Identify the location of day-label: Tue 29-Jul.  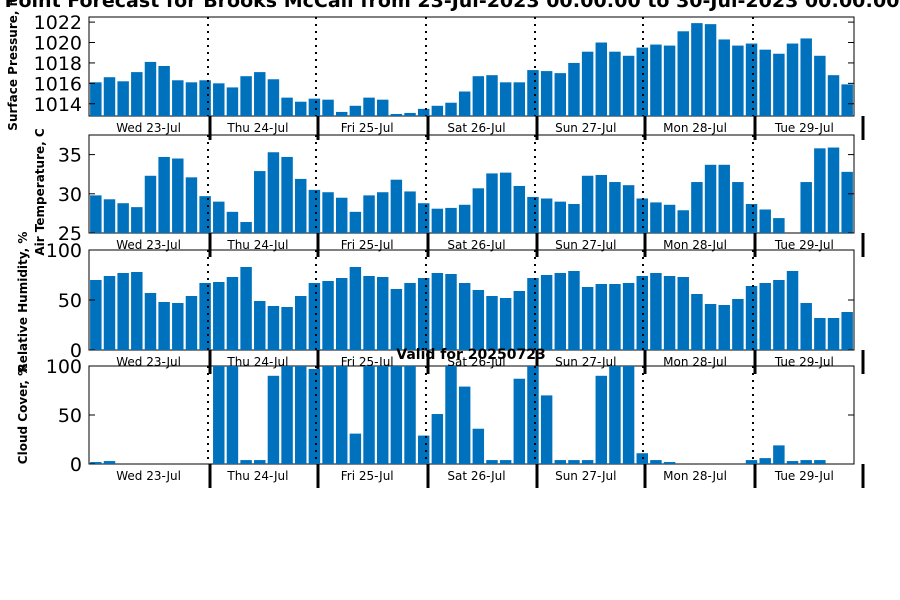
(804, 362).